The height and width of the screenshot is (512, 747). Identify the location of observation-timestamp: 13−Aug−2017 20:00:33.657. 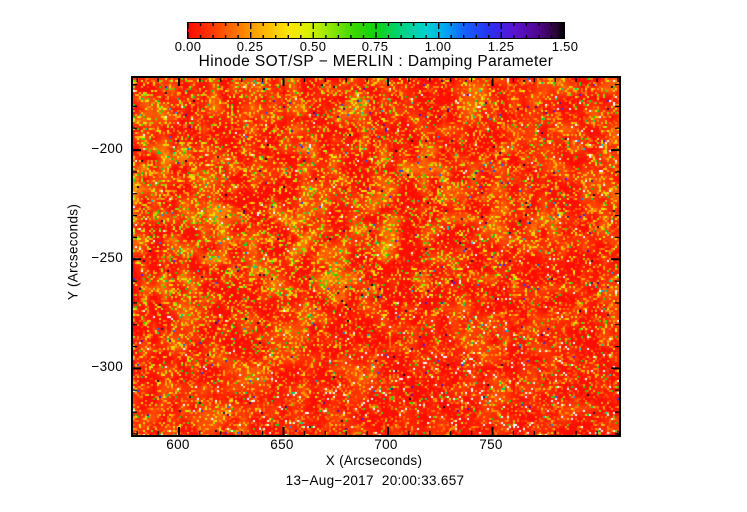
(375, 480).